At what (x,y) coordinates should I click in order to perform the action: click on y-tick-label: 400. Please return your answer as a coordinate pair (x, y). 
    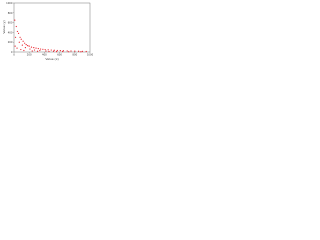
    Looking at the image, I should click on (10, 32).